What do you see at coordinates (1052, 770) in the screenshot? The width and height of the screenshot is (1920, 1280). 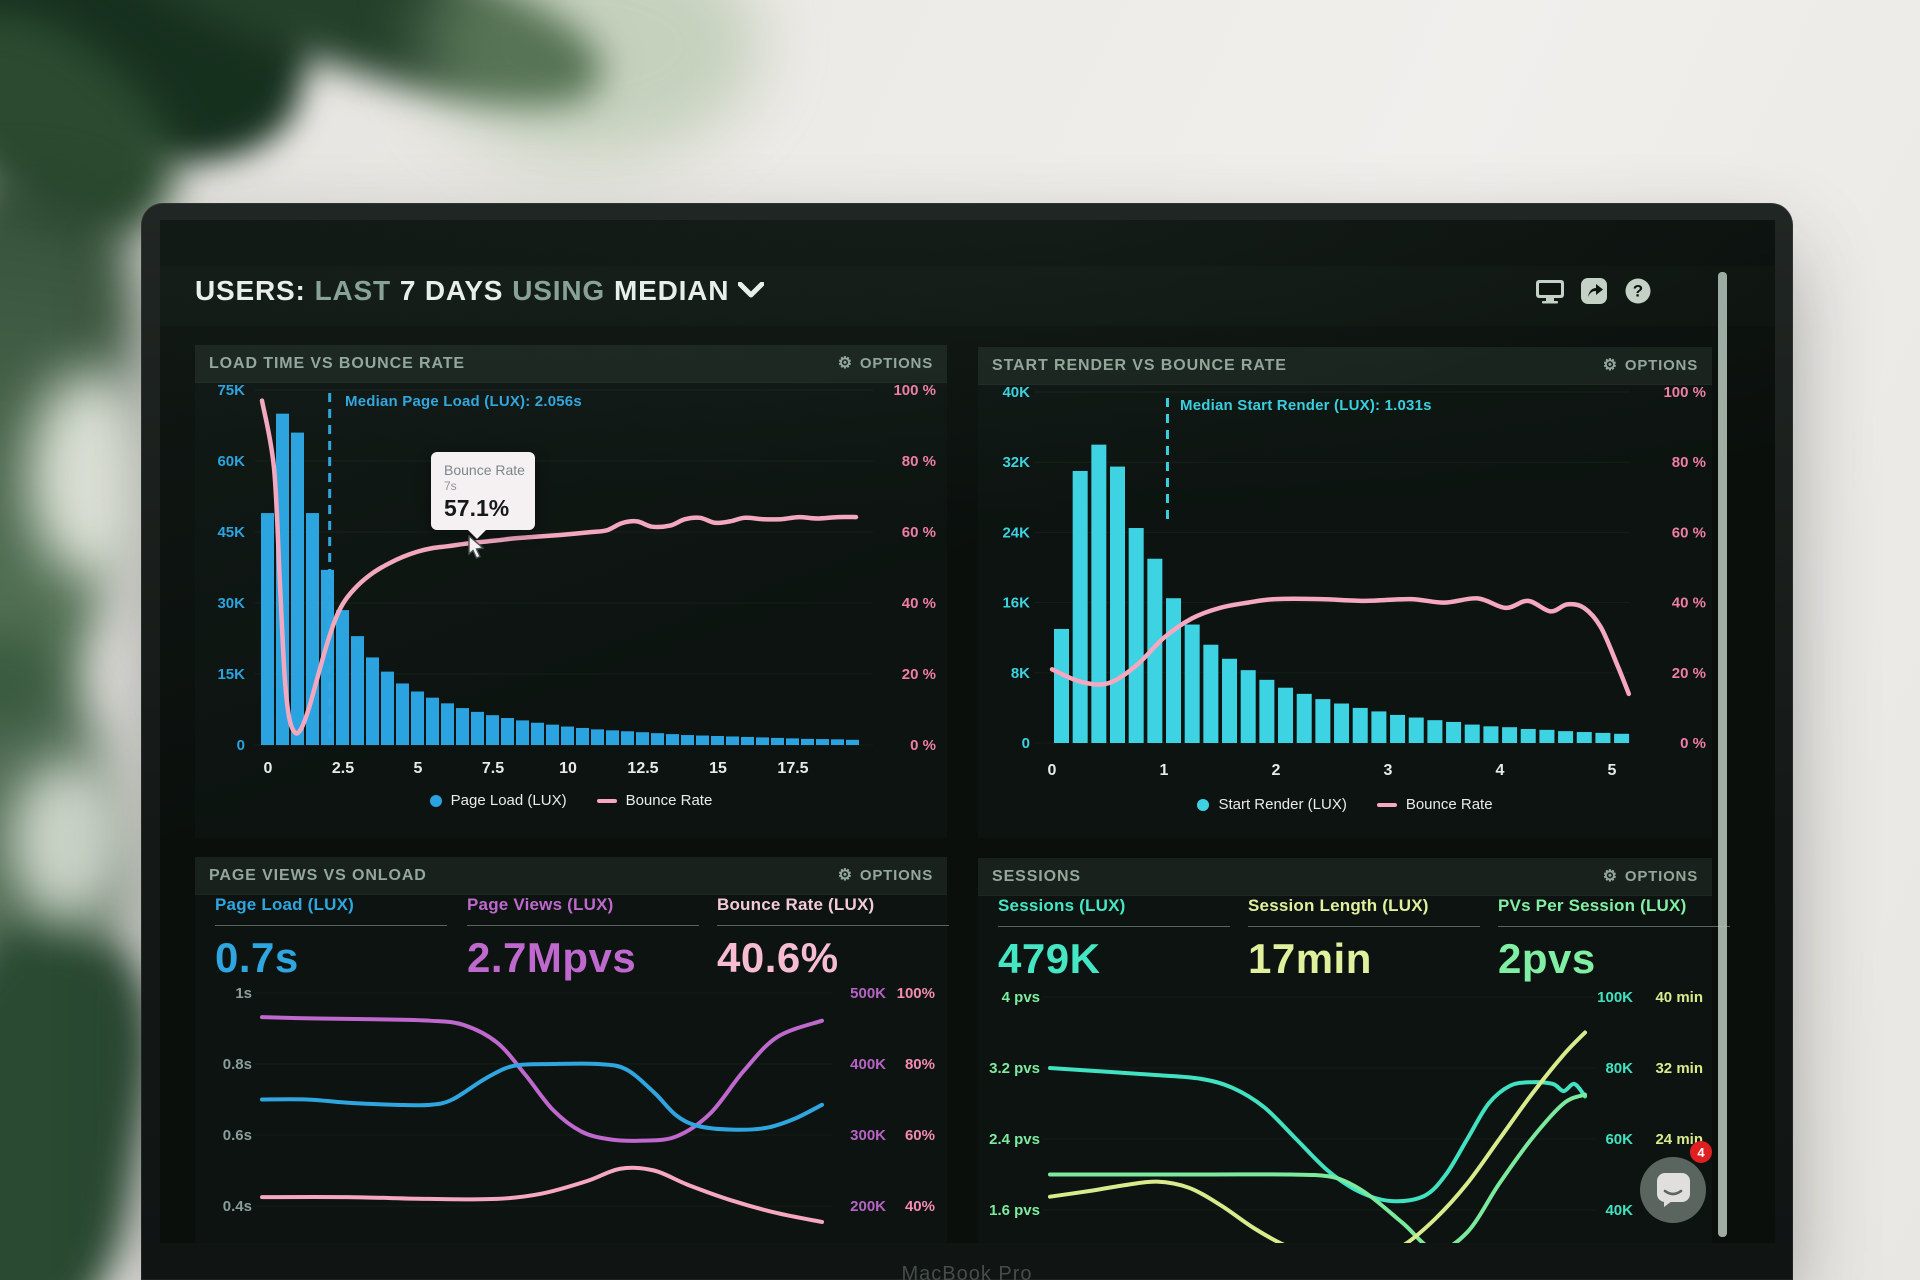 I see `x-axis-tick: 0` at bounding box center [1052, 770].